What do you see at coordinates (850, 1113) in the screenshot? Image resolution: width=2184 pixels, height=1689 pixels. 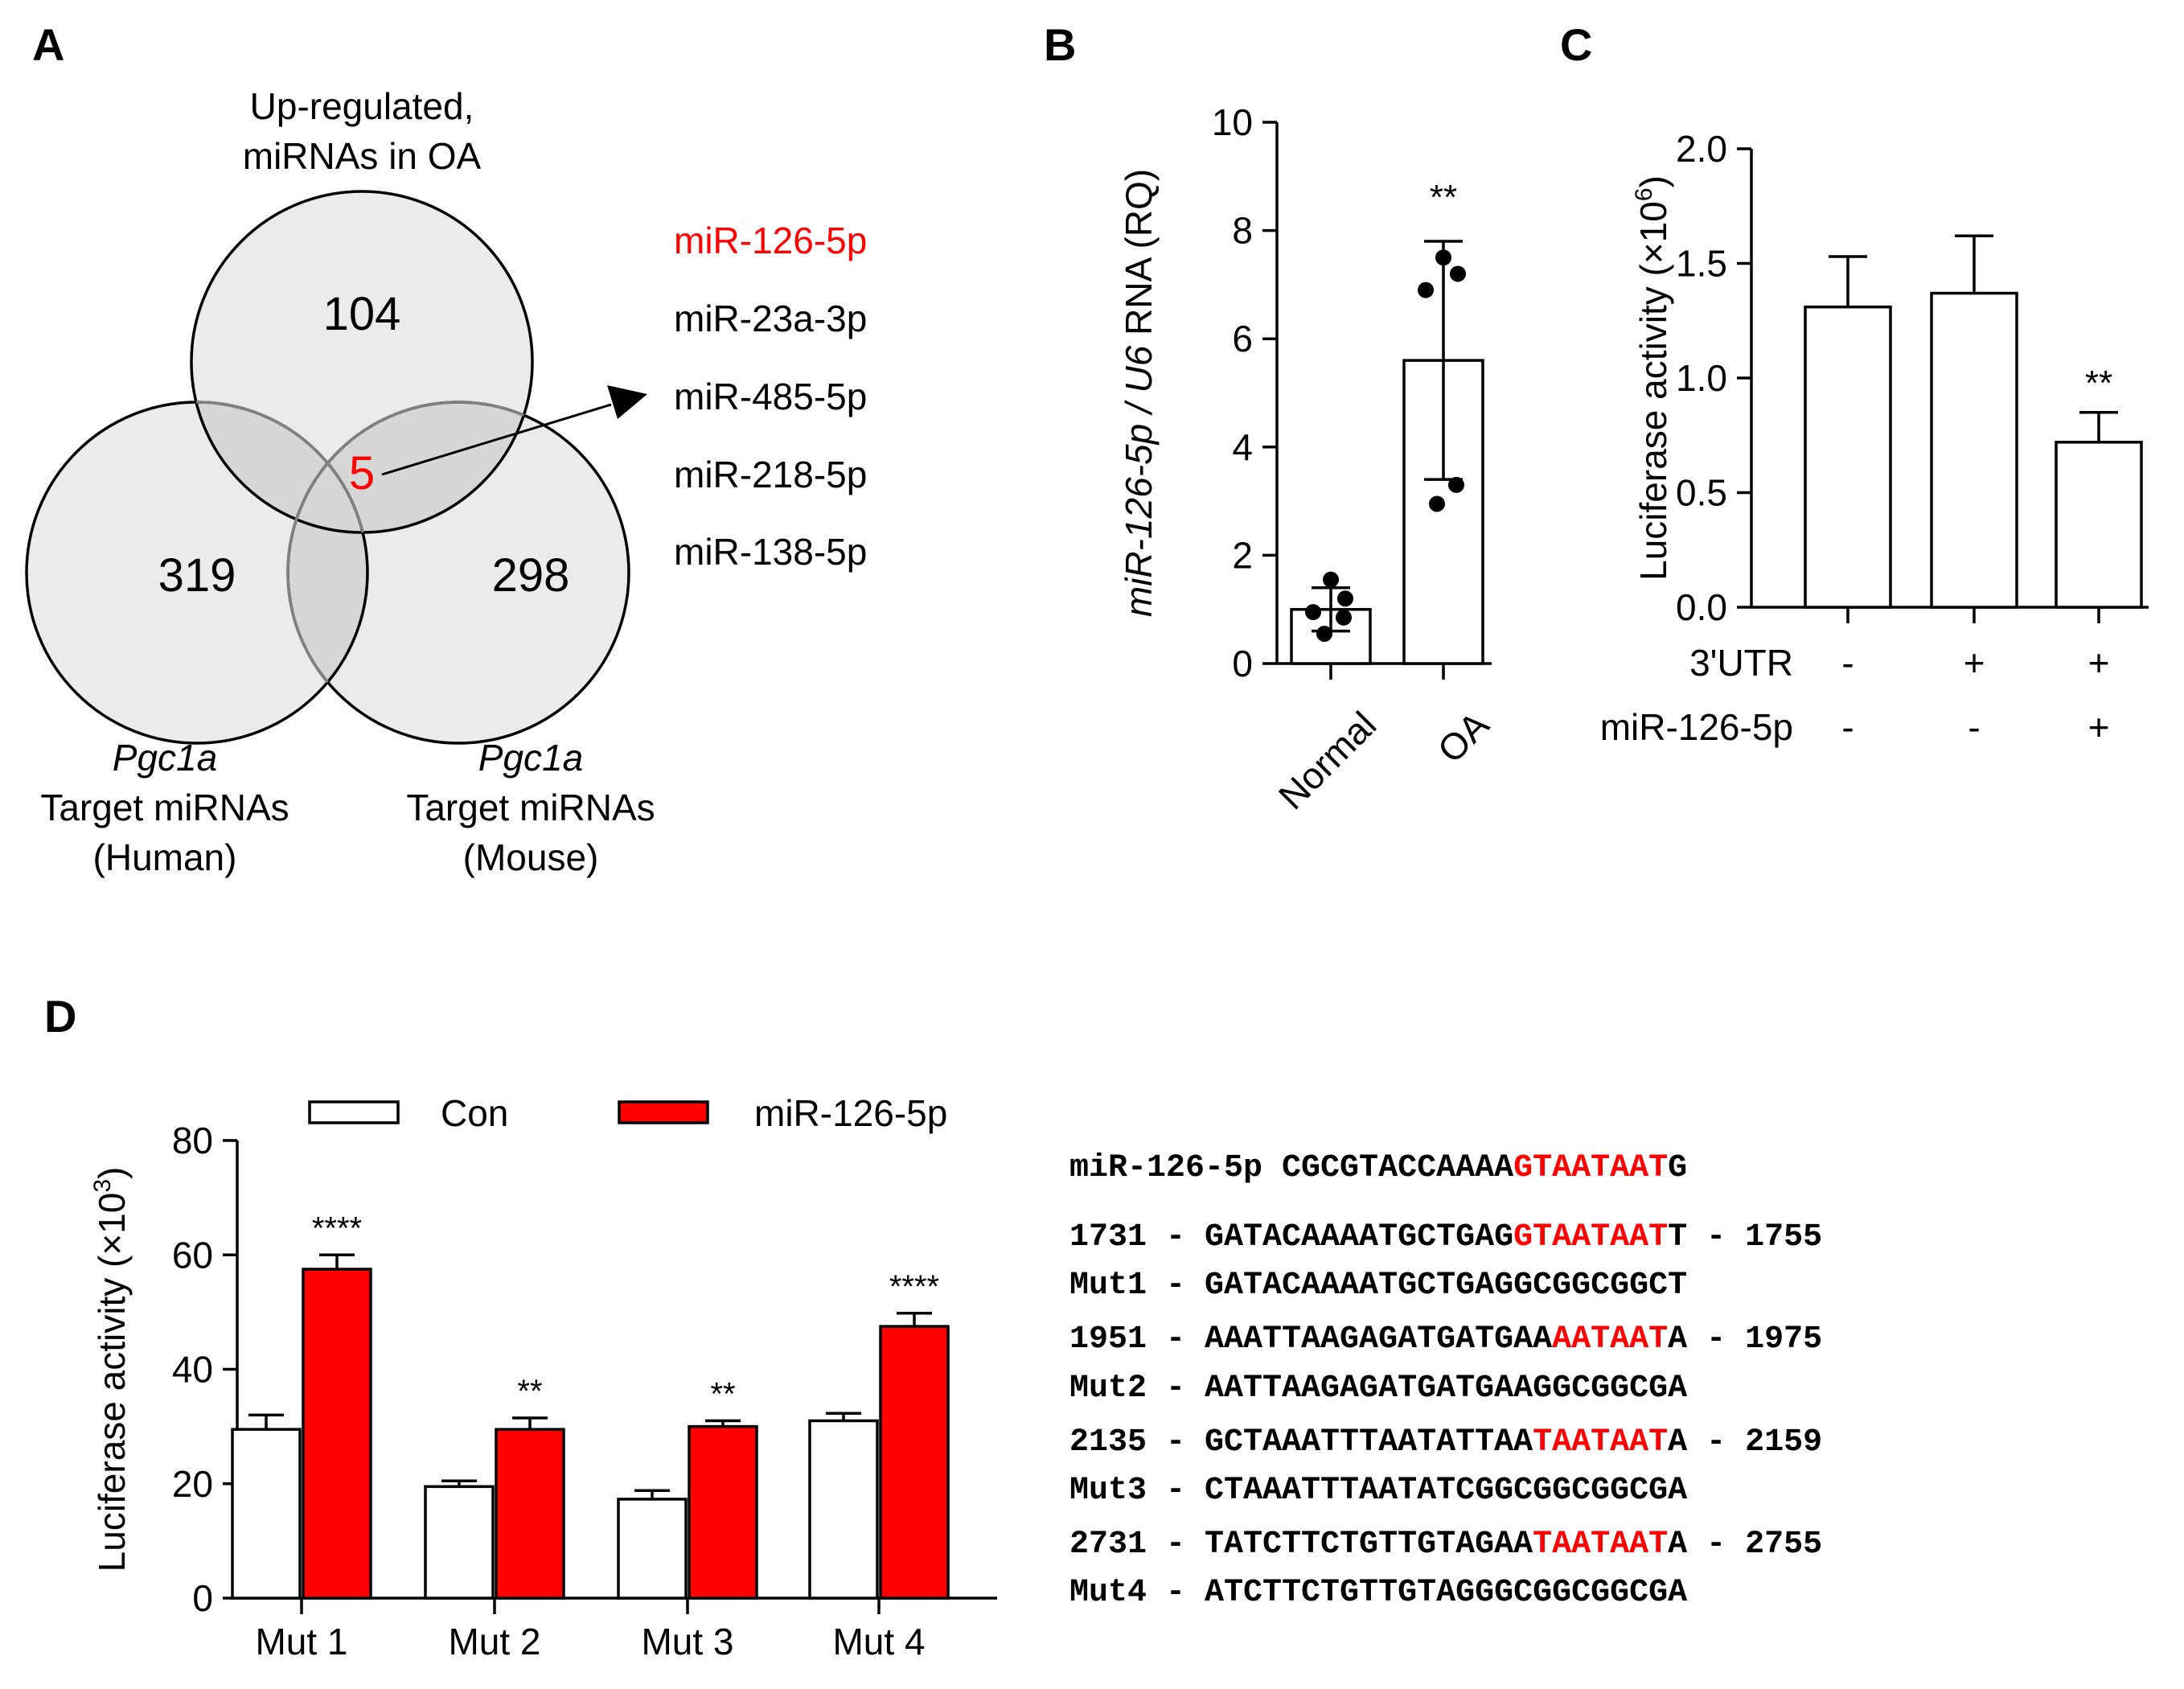 I see `legend-label: miR-126-5p` at bounding box center [850, 1113].